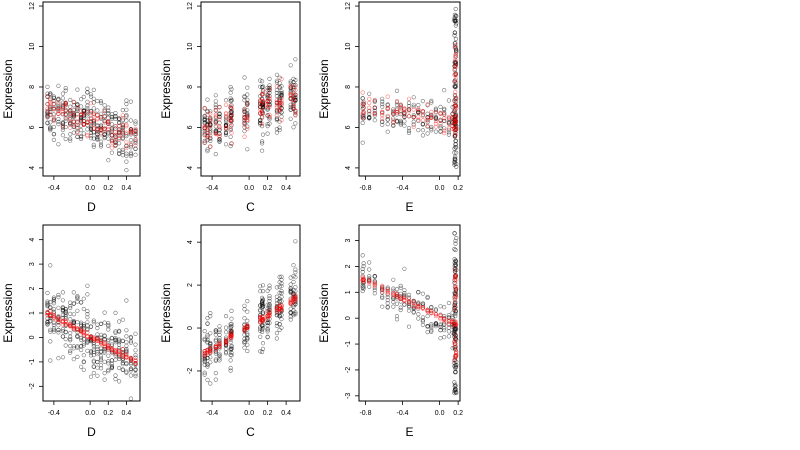  I want to click on scatter-panel-5: -0.4 0.0 0.2 0.4 C -2 0 2 4 Expression, so click(230, 331).